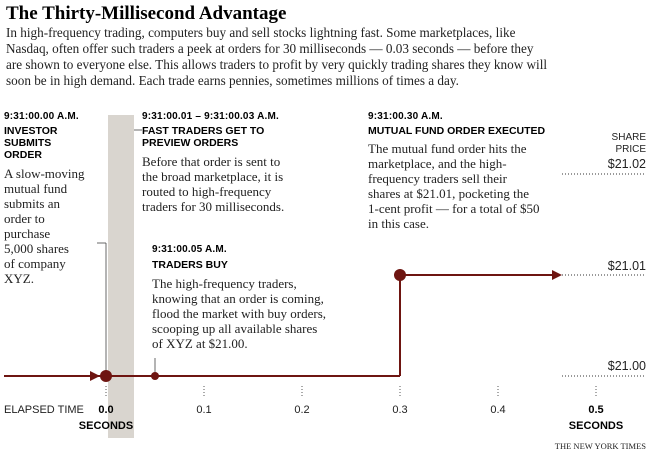 This screenshot has height=453, width=650. What do you see at coordinates (457, 131) in the screenshot?
I see `executed-heading: MUTUAL FUND ORDER EXECUTED` at bounding box center [457, 131].